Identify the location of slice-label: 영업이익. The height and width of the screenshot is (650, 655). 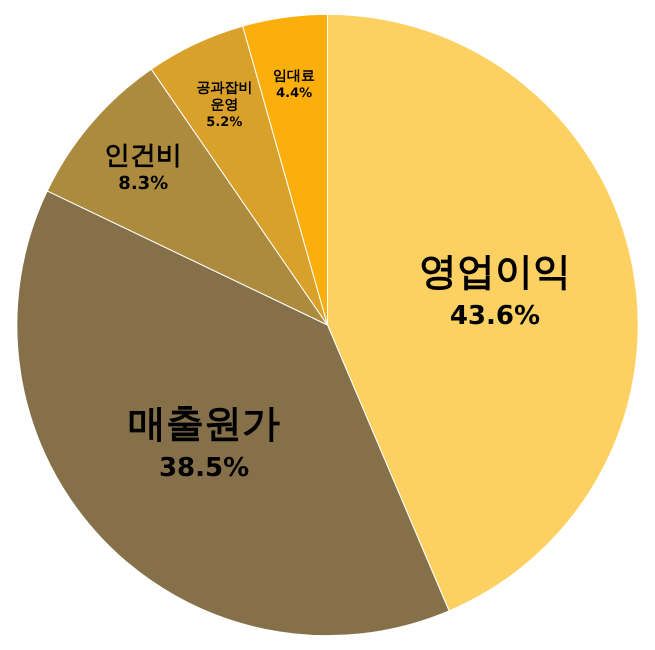
(494, 270).